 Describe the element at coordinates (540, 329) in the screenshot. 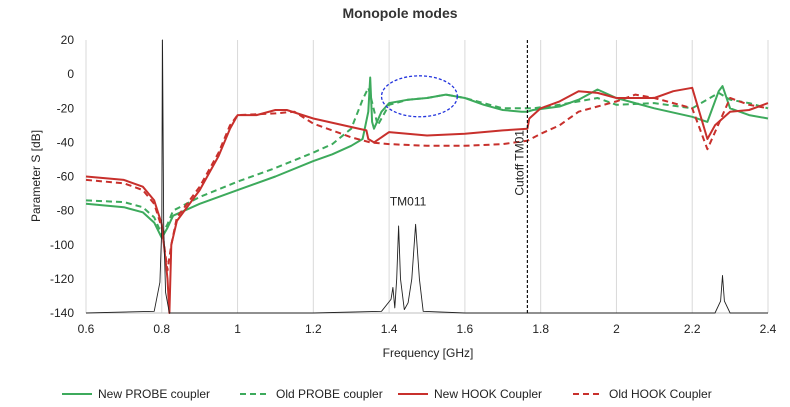

I see `x-tick-label: 1.8` at that location.